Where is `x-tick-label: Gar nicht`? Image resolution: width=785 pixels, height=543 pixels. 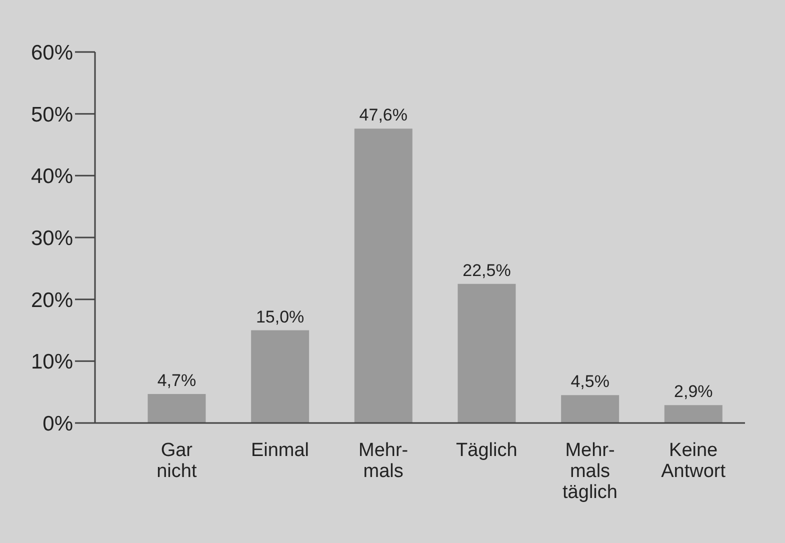
x-tick-label: Gar nicht is located at coordinates (177, 461).